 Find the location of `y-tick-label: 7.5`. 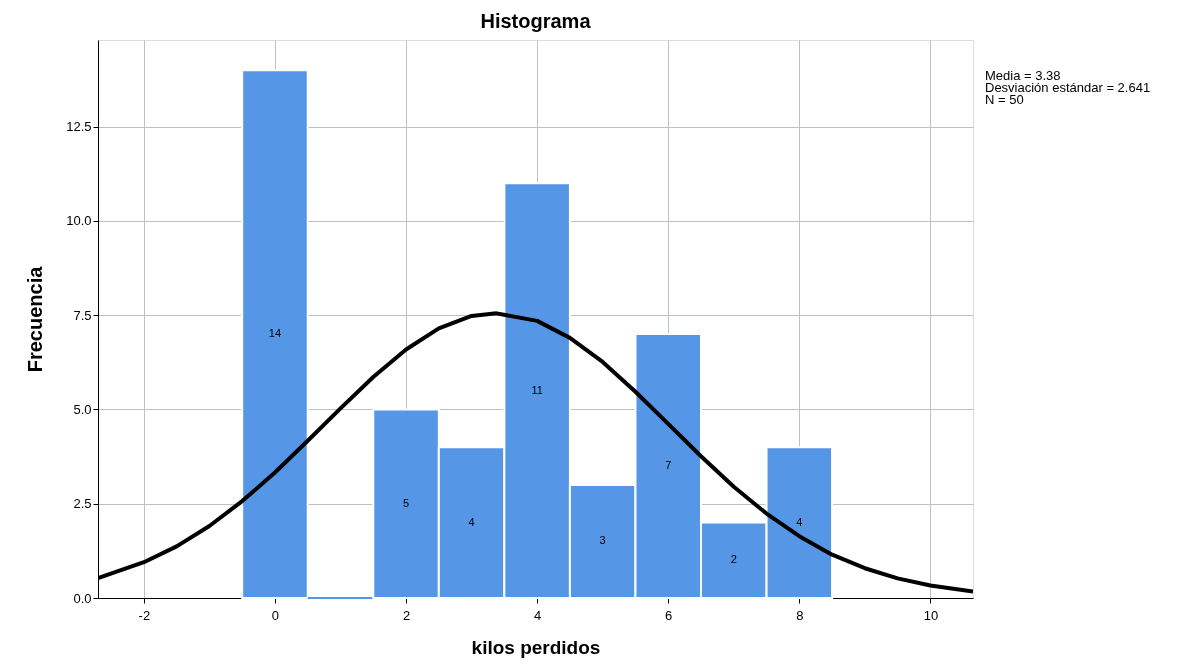

y-tick-label: 7.5 is located at coordinates (82, 315).